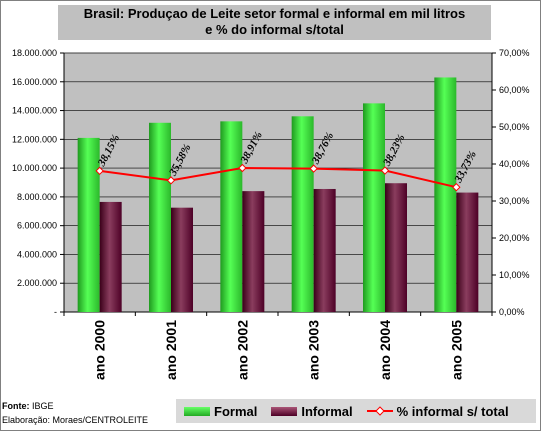  I want to click on y2-tick-label: 10,00%, so click(514, 275).